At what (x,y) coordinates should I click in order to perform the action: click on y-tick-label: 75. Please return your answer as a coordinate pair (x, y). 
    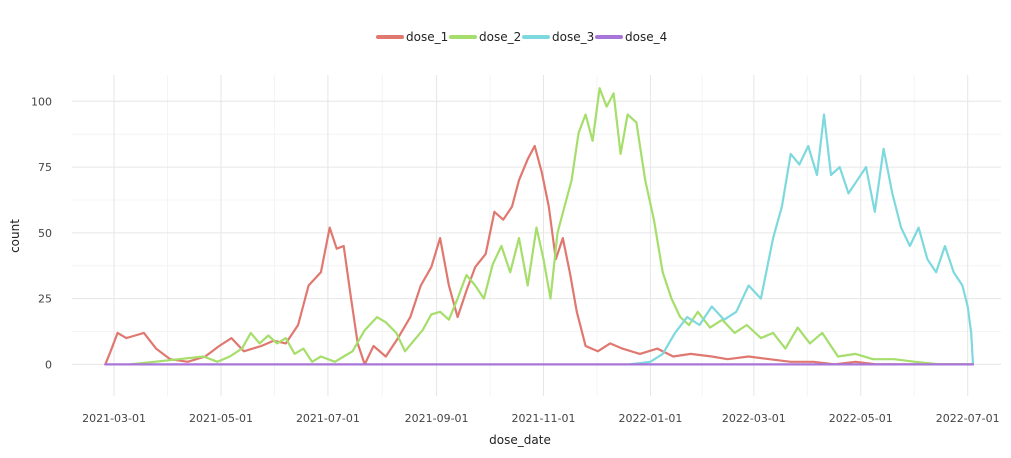
    Looking at the image, I should click on (45, 167).